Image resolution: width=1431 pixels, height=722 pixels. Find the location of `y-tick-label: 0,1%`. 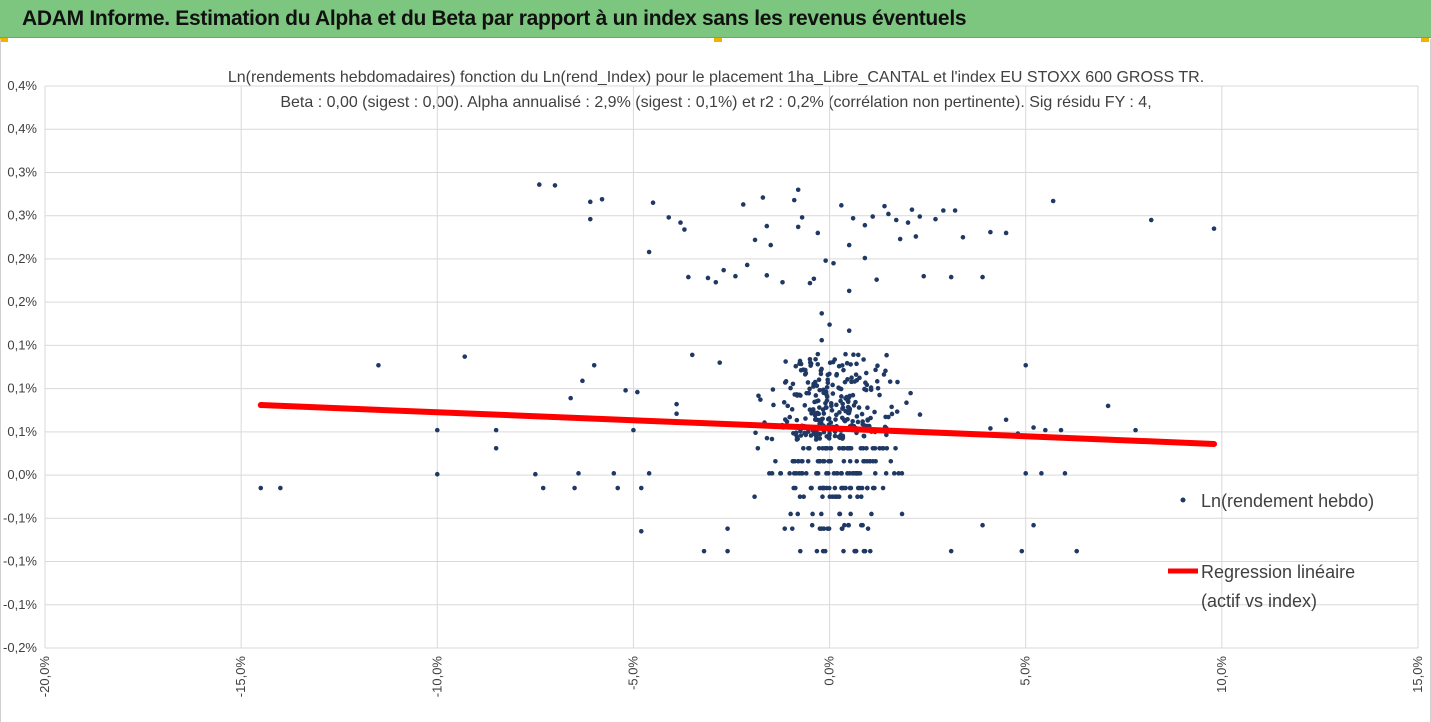

y-tick-label: 0,1% is located at coordinates (22, 344).